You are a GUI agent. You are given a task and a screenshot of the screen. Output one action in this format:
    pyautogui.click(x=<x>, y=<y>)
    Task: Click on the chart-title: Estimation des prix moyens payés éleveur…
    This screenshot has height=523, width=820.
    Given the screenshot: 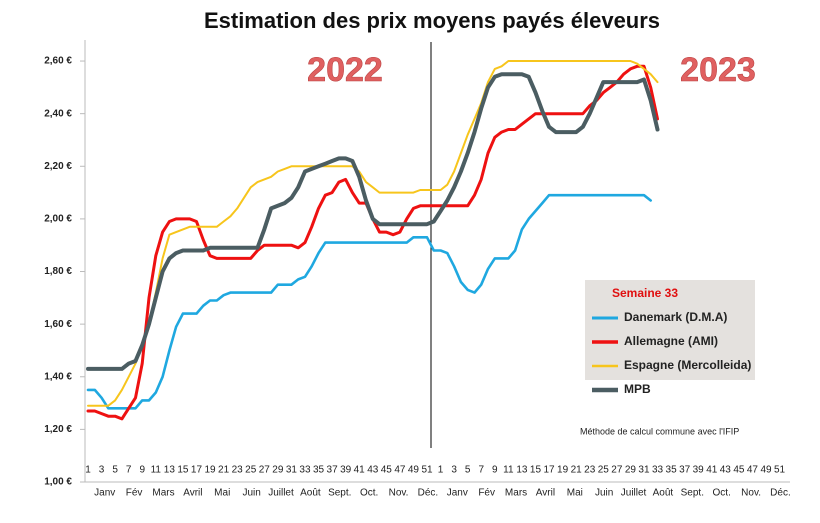 What is the action you would take?
    pyautogui.click(x=432, y=20)
    